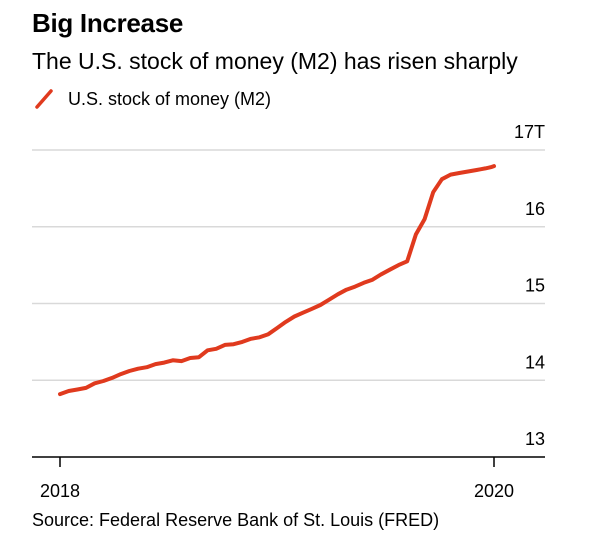 The height and width of the screenshot is (542, 600). I want to click on y-tick-label: 13, so click(535, 439).